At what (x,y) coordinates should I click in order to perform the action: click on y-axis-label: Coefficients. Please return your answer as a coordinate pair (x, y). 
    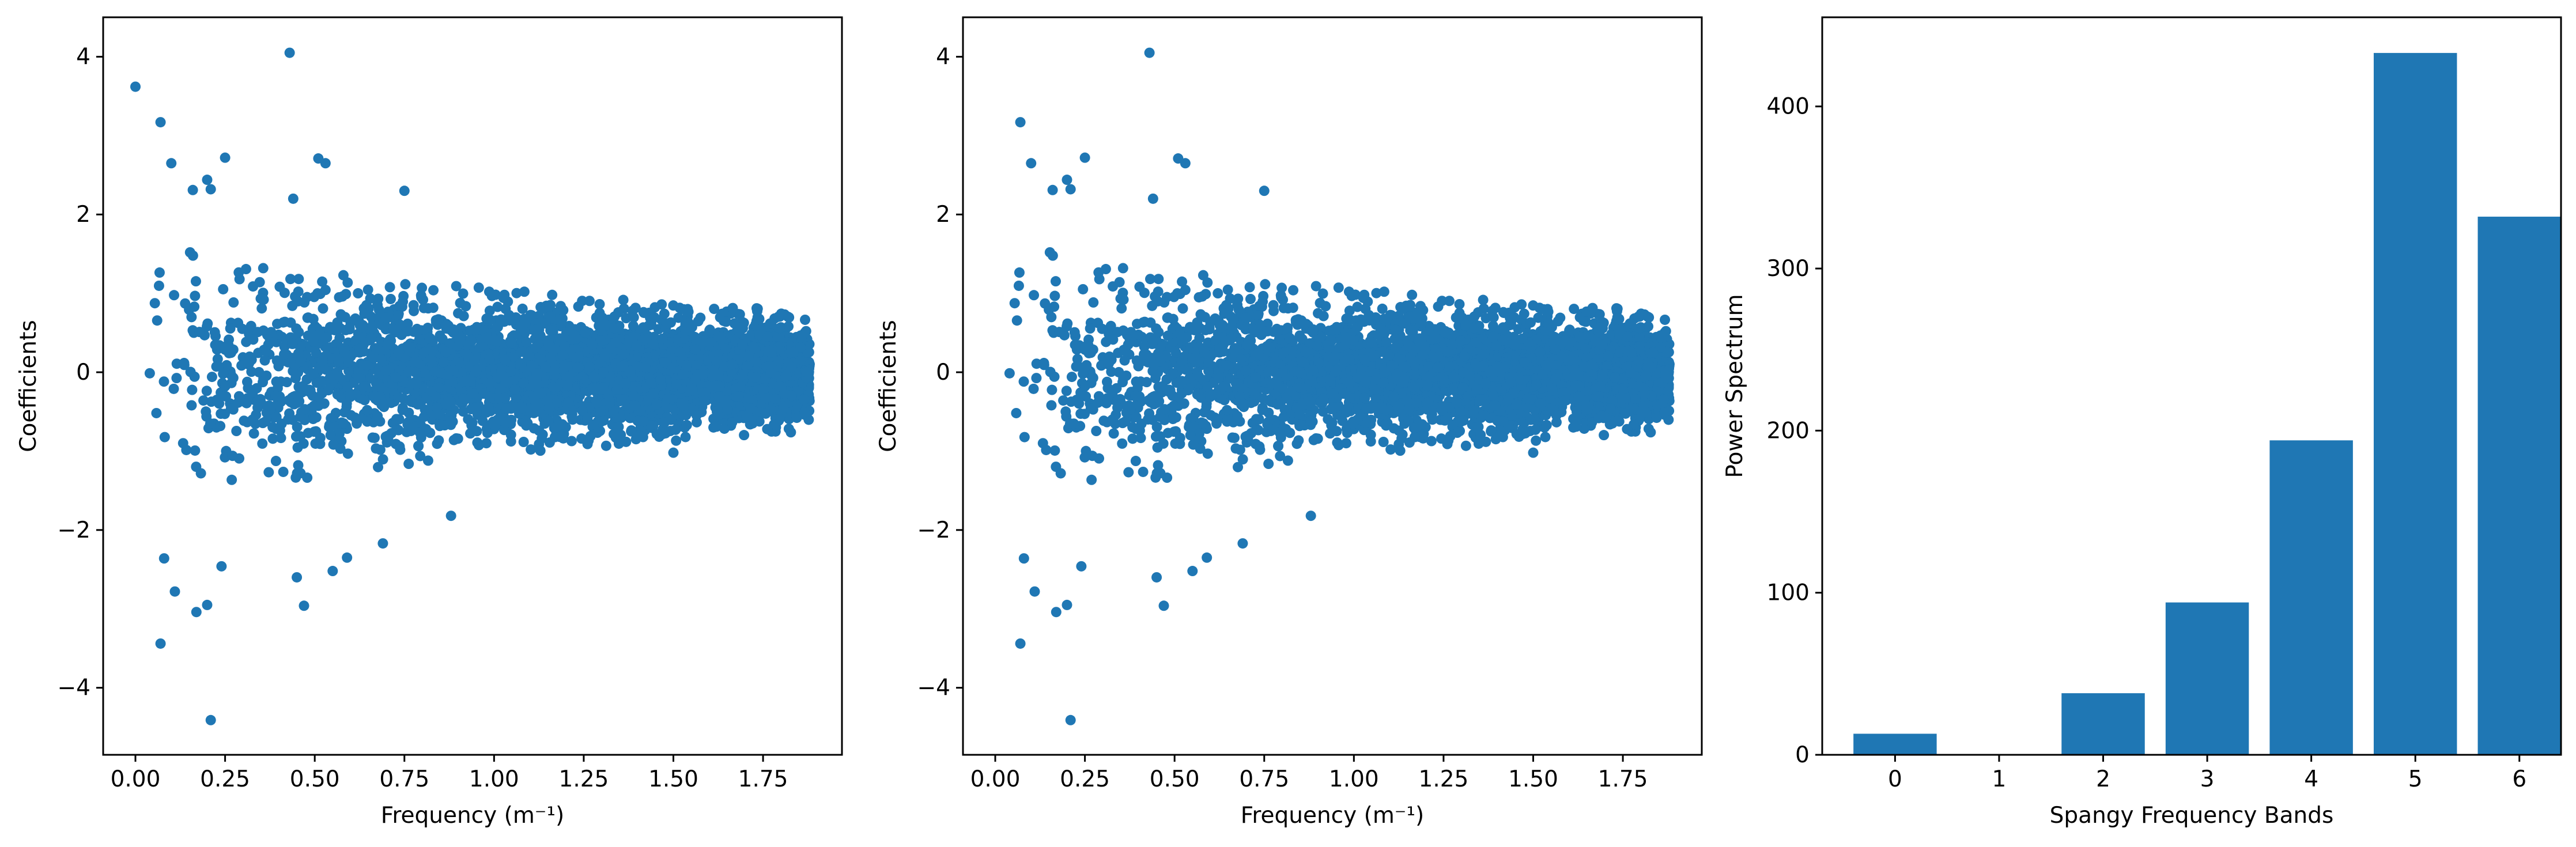
    Looking at the image, I should click on (28, 386).